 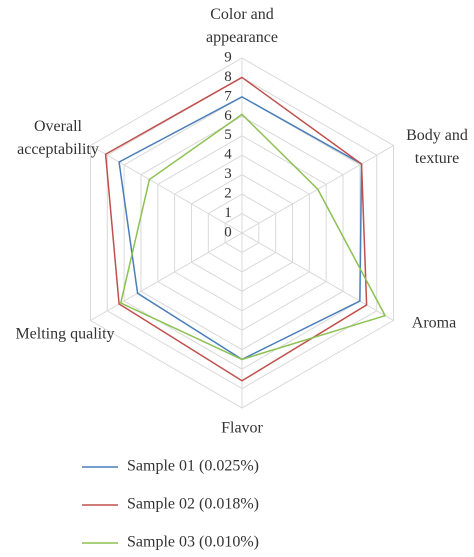 I want to click on category-label: Color and appearance, so click(x=242, y=26).